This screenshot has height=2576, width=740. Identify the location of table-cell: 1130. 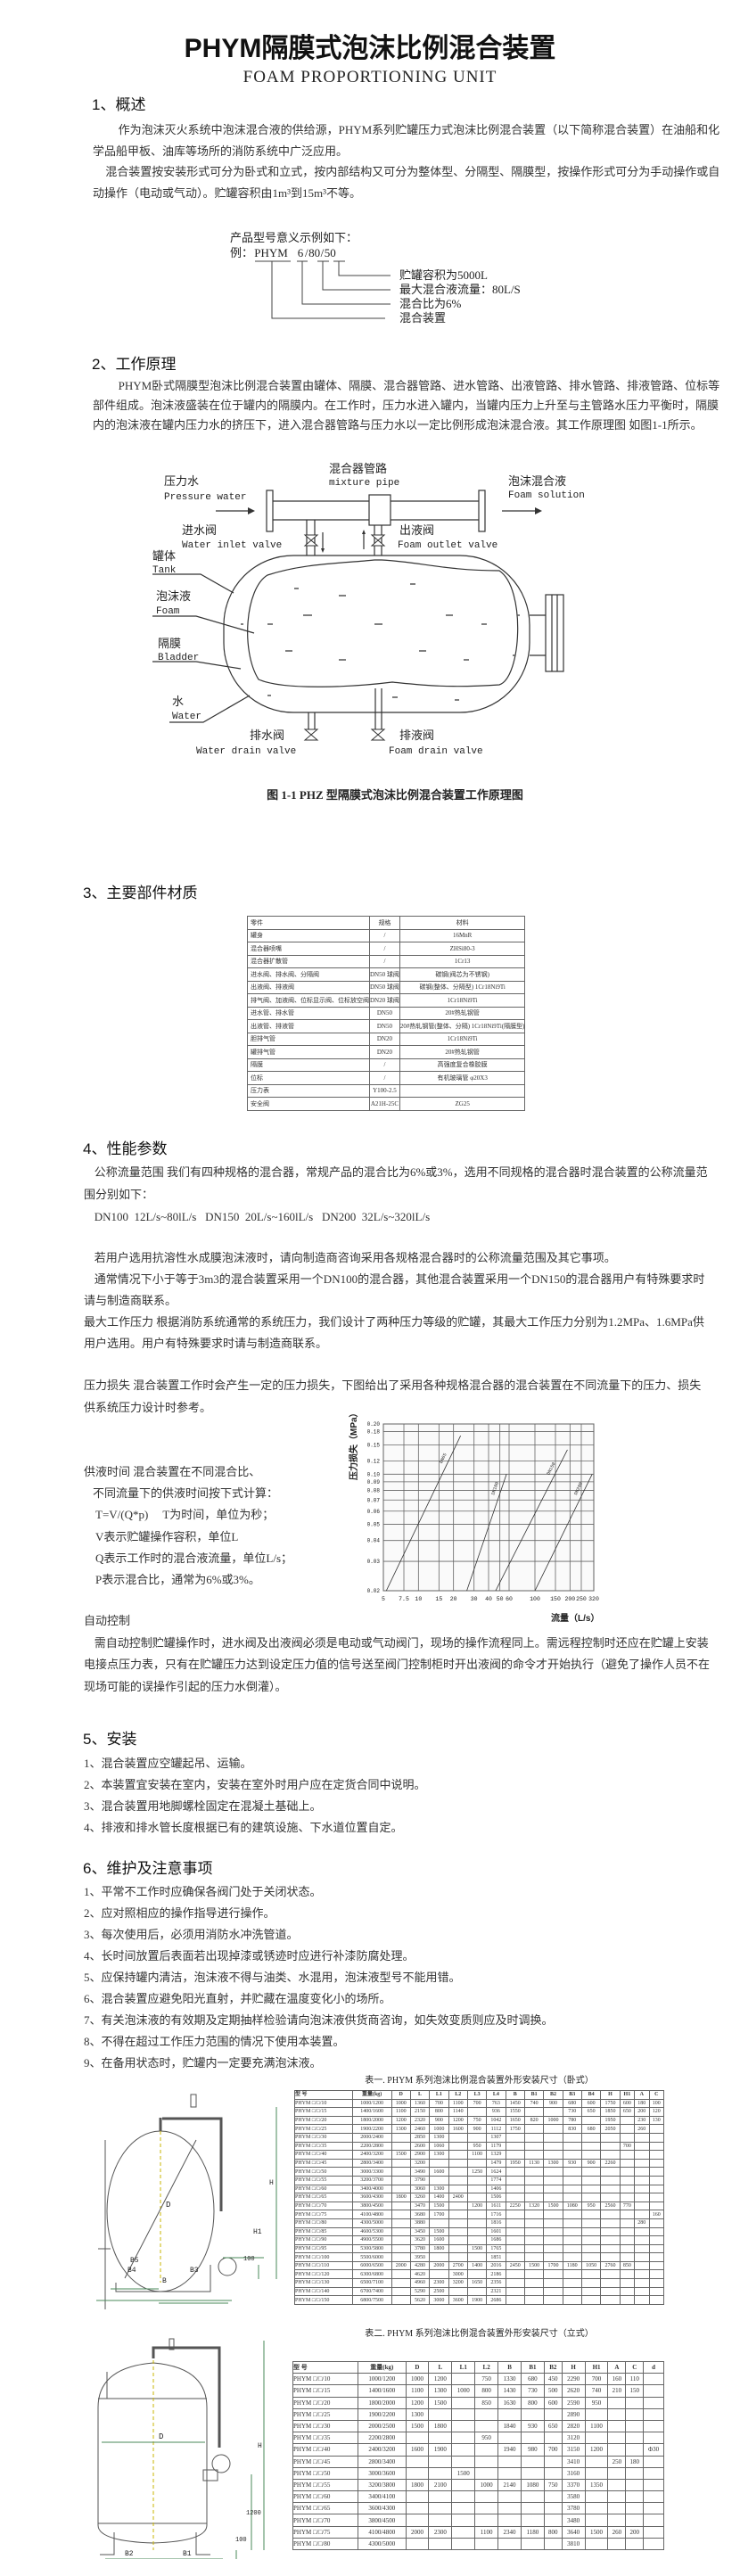
(534, 2163).